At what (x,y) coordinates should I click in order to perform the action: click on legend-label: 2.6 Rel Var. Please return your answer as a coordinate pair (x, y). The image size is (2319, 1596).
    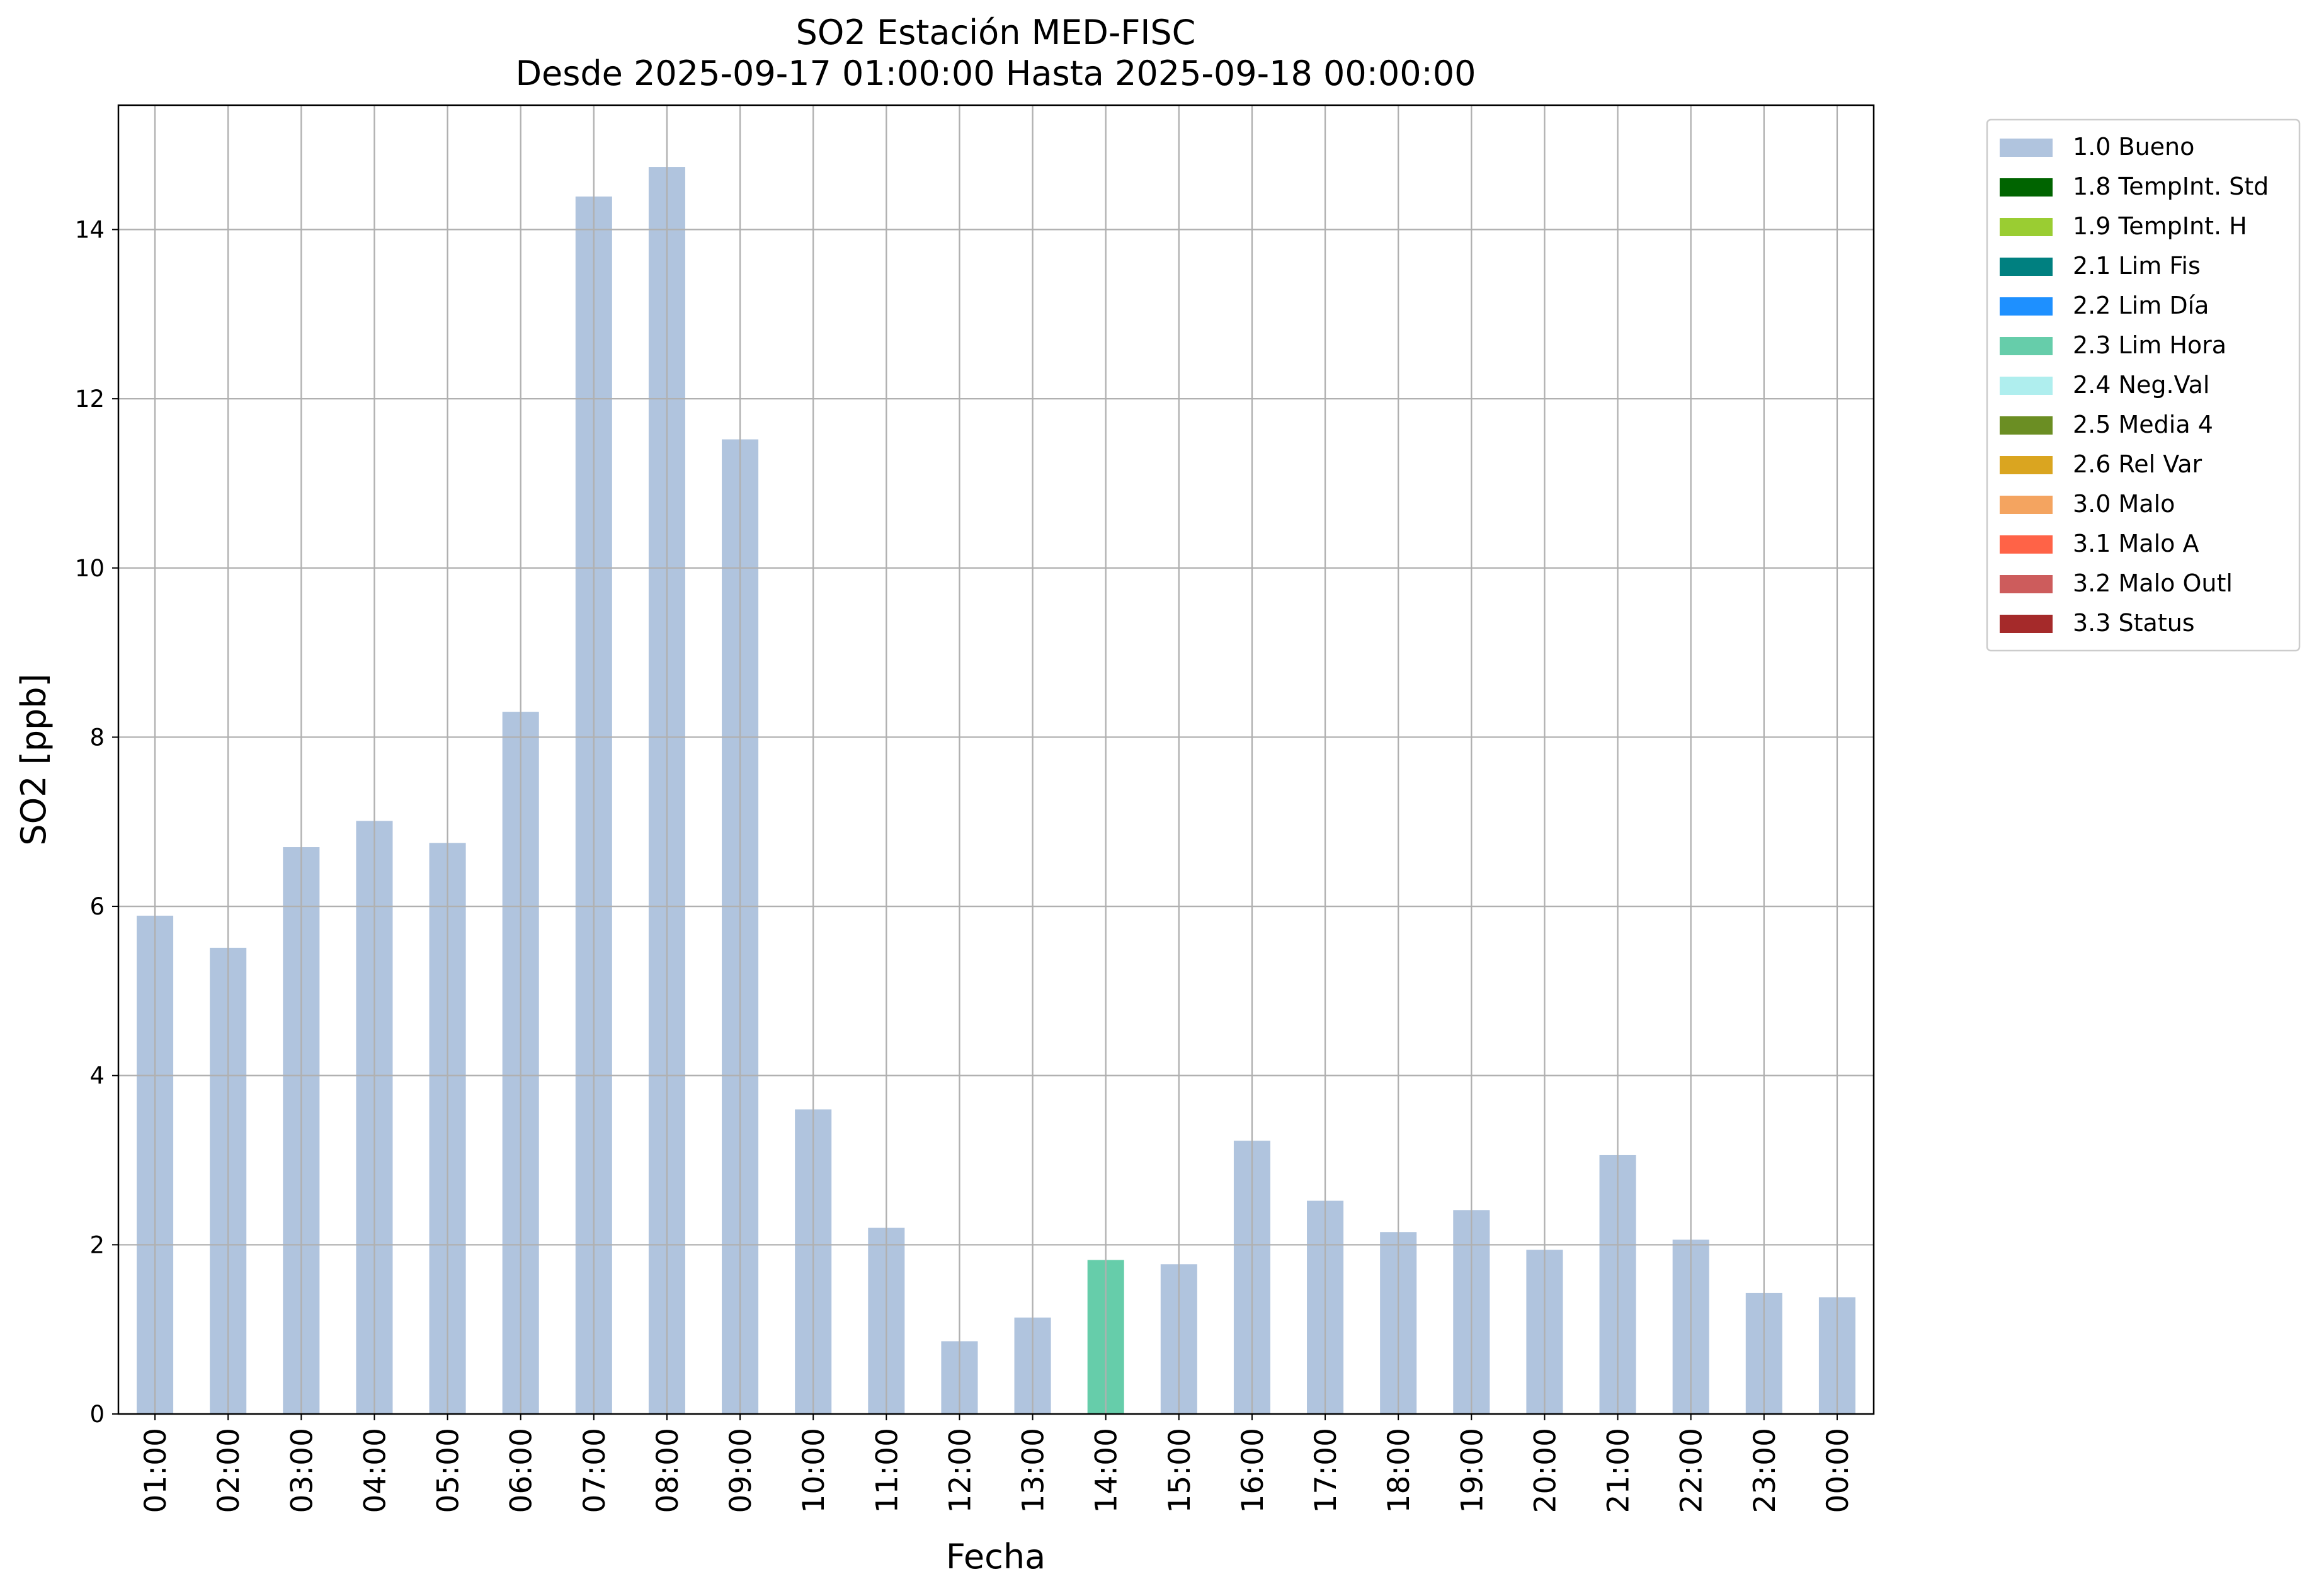
    Looking at the image, I should click on (2137, 464).